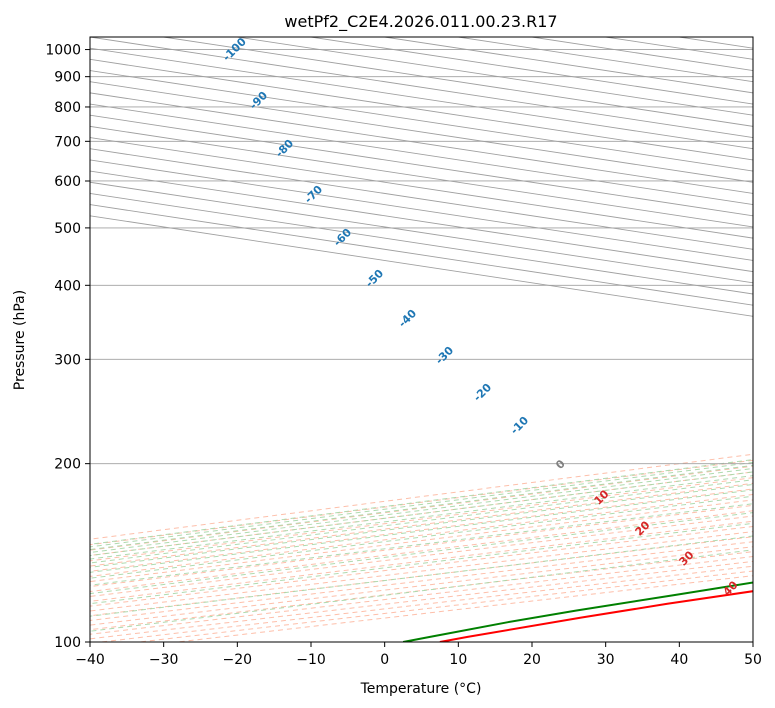 The image size is (775, 708). What do you see at coordinates (67, 465) in the screenshot?
I see `y-tick-label: 200` at bounding box center [67, 465].